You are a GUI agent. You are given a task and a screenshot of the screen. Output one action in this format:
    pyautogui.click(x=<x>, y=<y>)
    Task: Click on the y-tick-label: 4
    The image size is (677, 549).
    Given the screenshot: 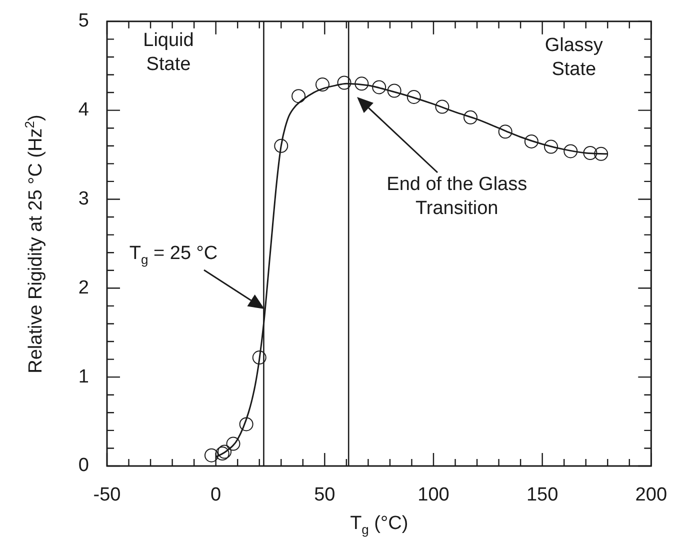 What is the action you would take?
    pyautogui.click(x=84, y=110)
    